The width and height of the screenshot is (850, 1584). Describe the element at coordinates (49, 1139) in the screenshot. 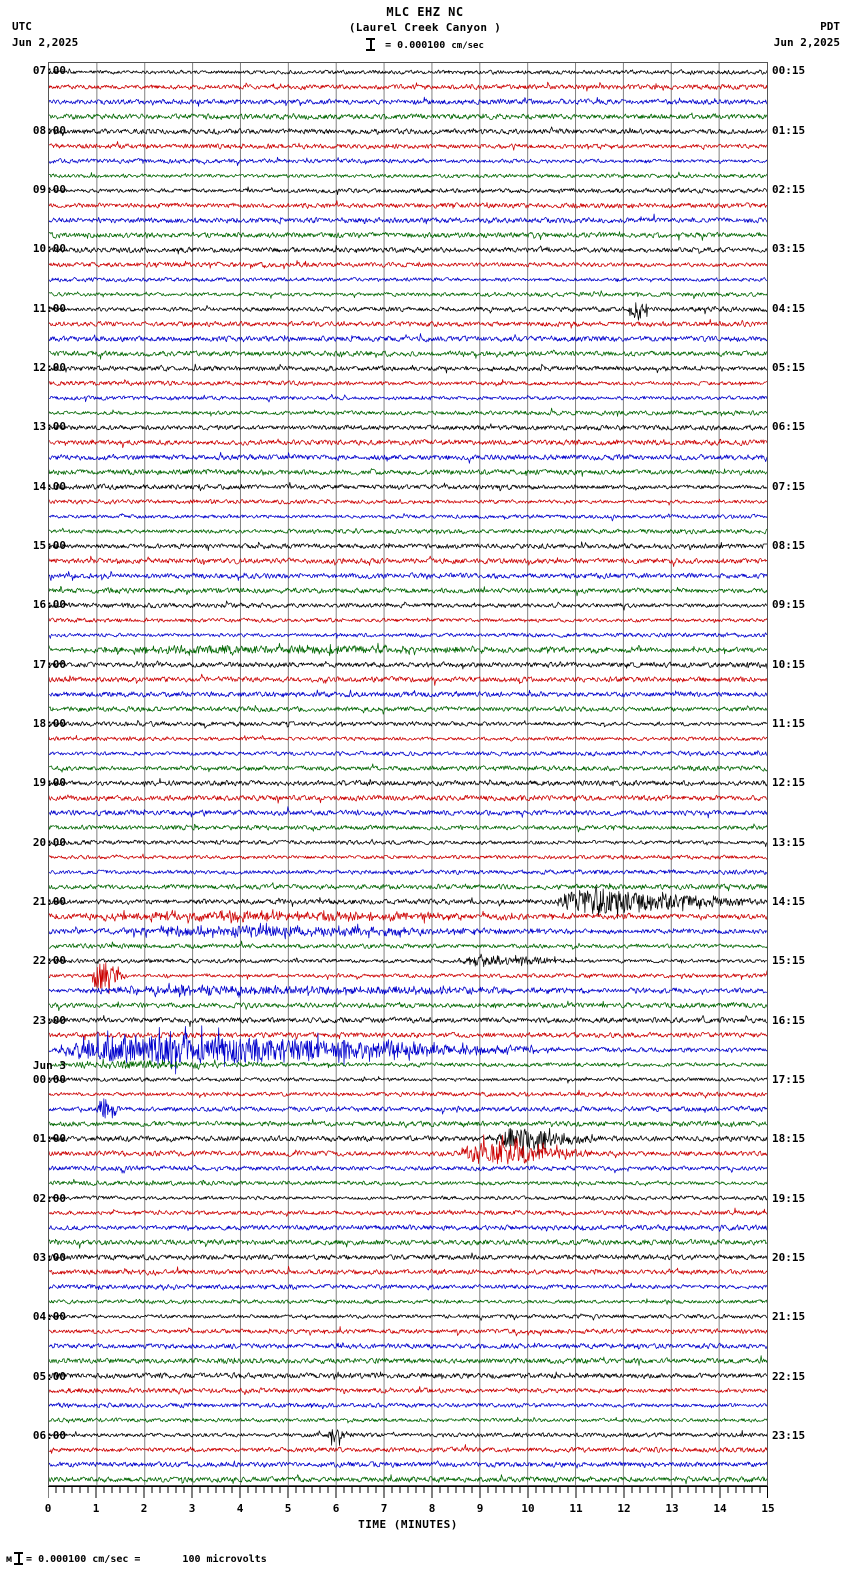

I see `utc-hour-label: 01:00` at that location.